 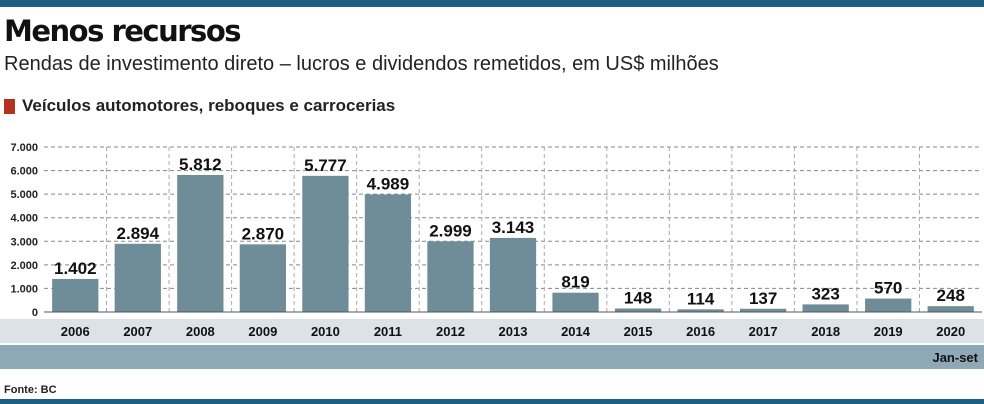 What do you see at coordinates (950, 309) in the screenshot?
I see `bar-2020` at bounding box center [950, 309].